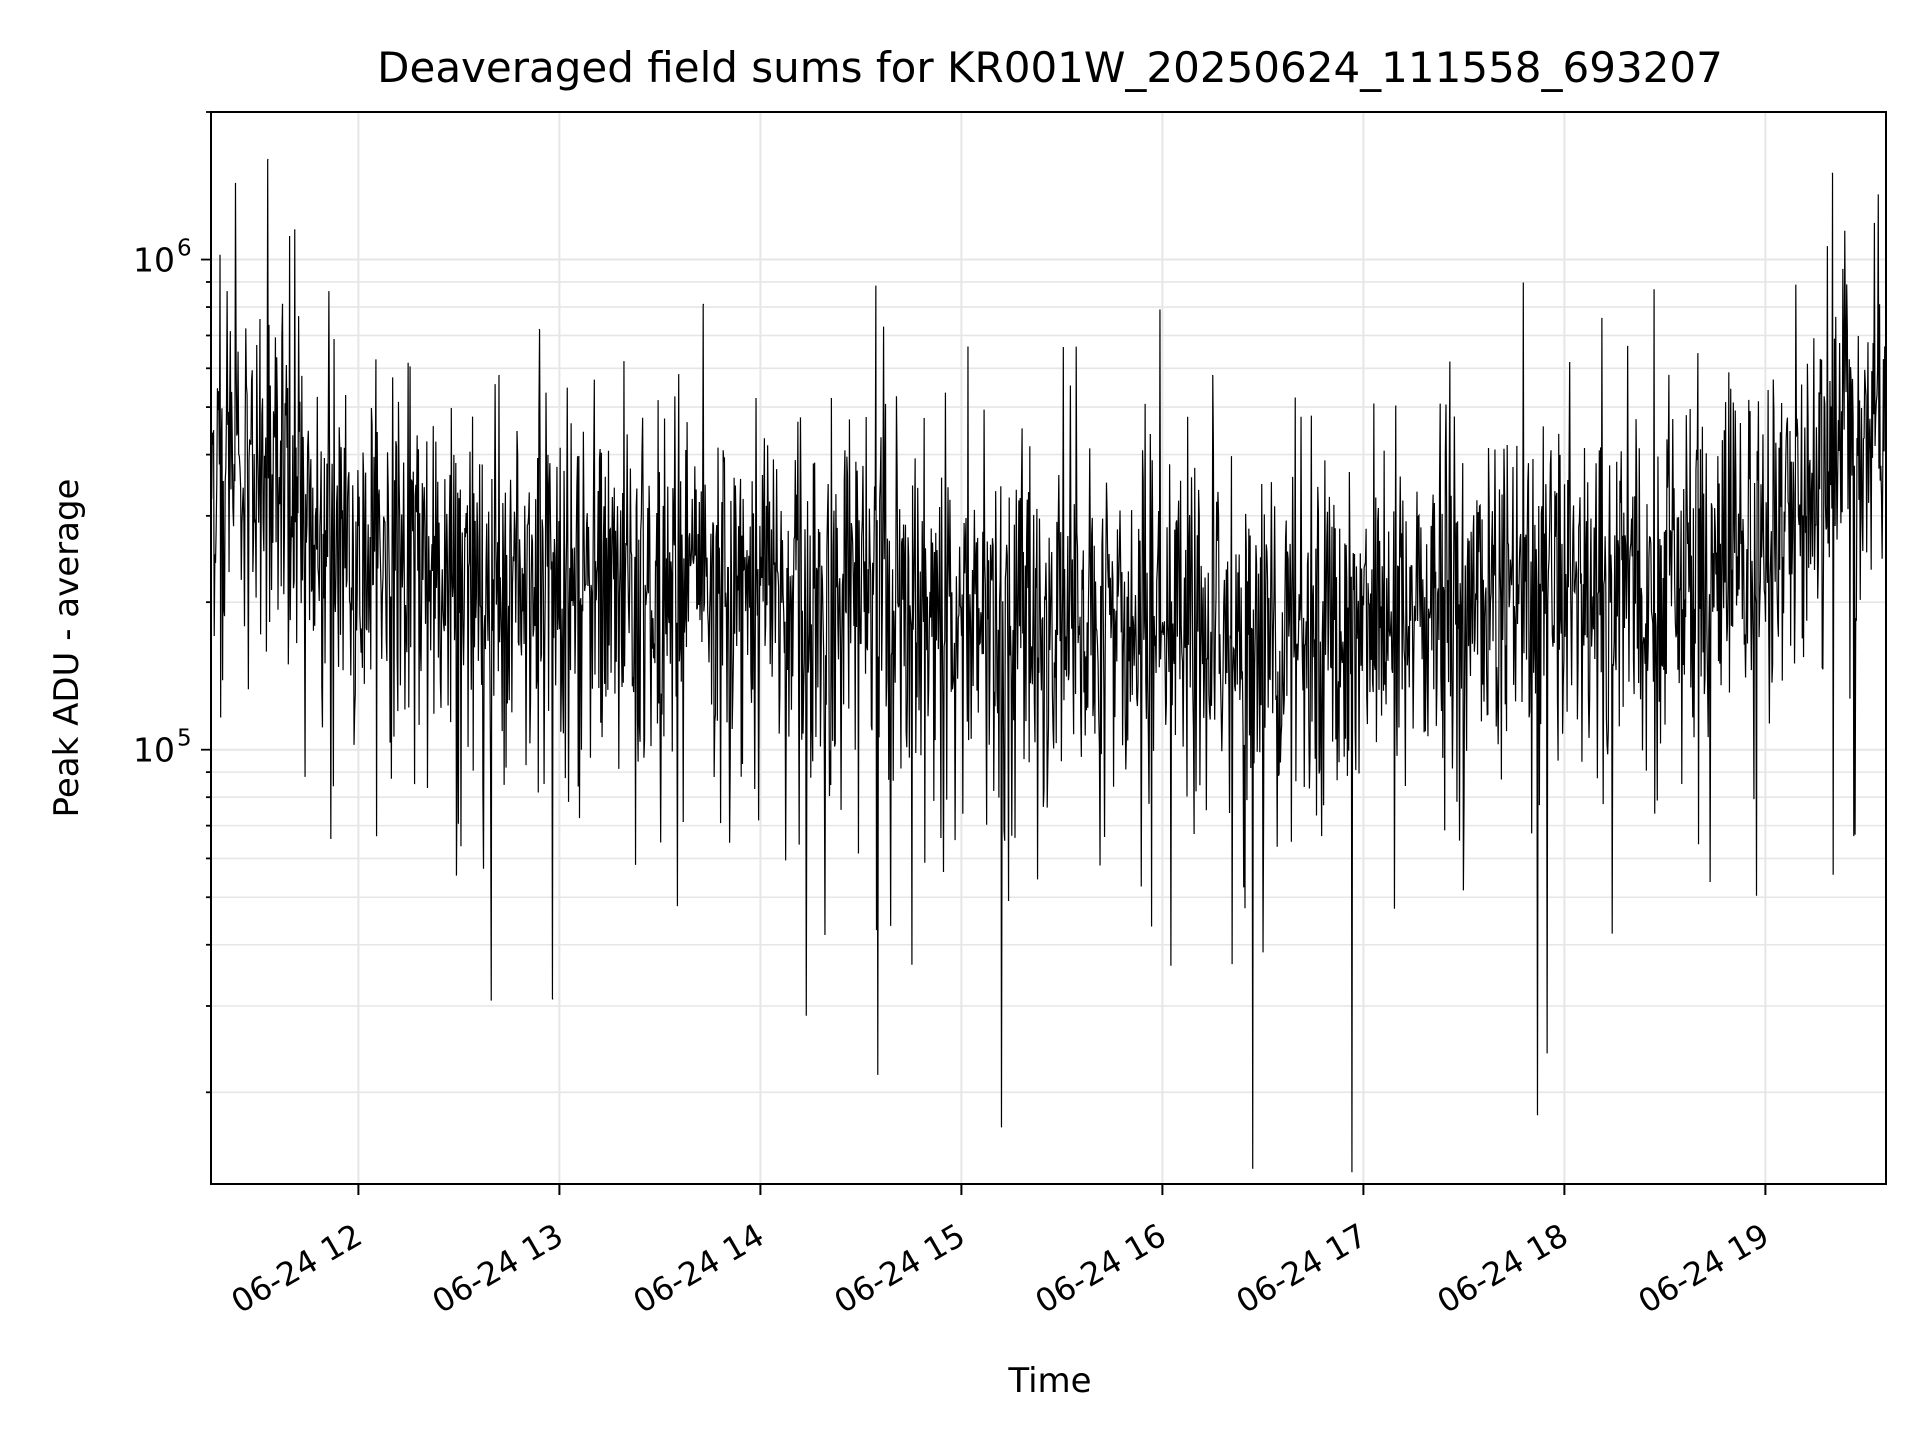 This screenshot has height=1440, width=1920. I want to click on x-axis-label: Time, so click(1049, 1381).